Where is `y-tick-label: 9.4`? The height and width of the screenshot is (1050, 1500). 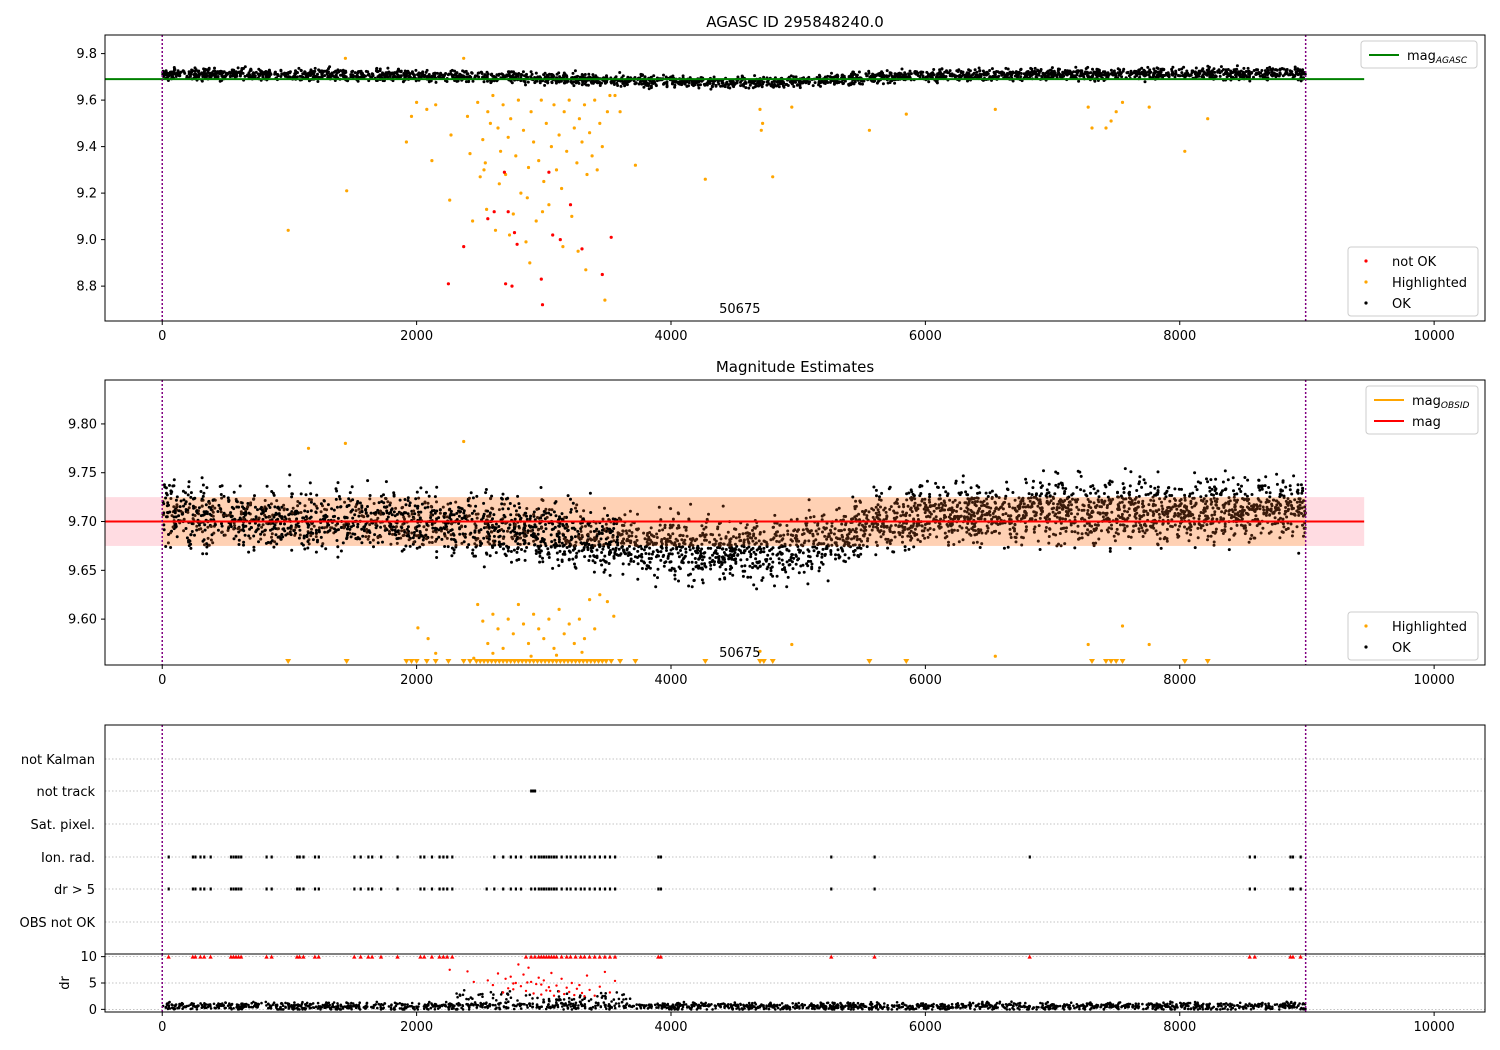 y-tick-label: 9.4 is located at coordinates (86, 147).